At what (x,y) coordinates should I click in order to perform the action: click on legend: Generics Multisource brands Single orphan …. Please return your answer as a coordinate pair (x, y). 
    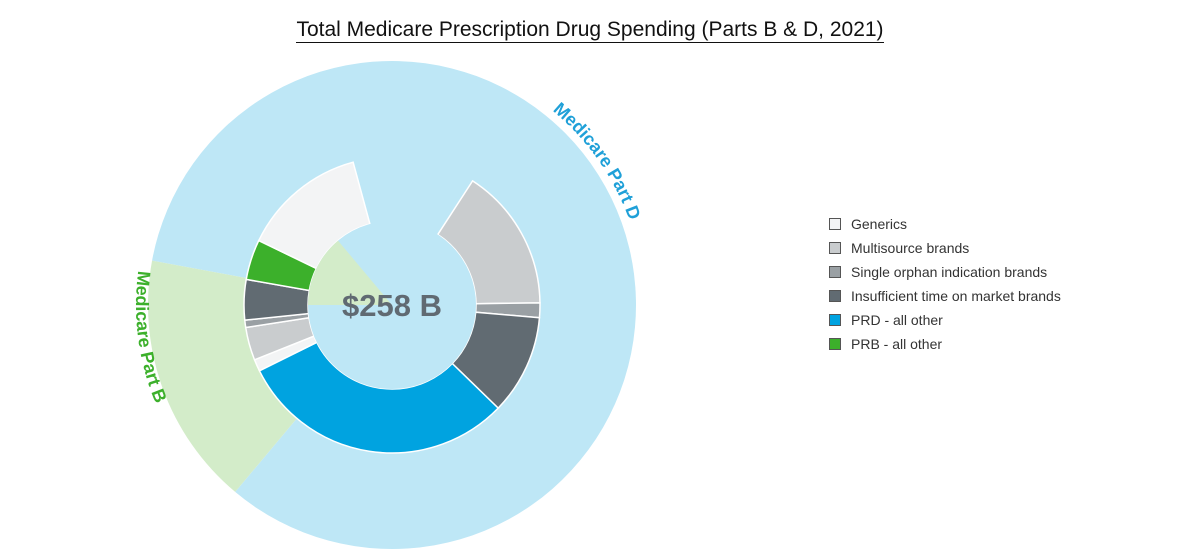
    Looking at the image, I should click on (945, 284).